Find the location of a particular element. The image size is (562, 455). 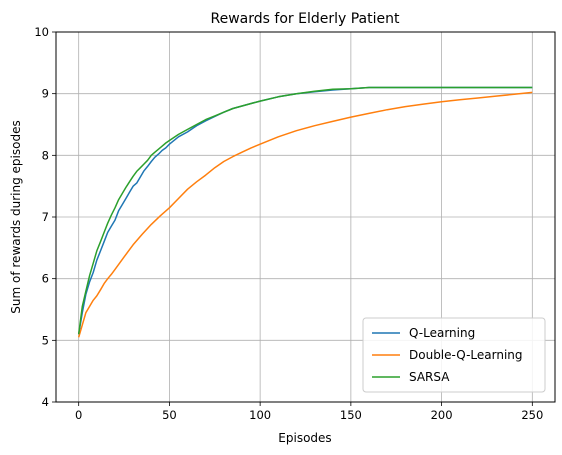

y-tick-label: 6 is located at coordinates (45, 279).